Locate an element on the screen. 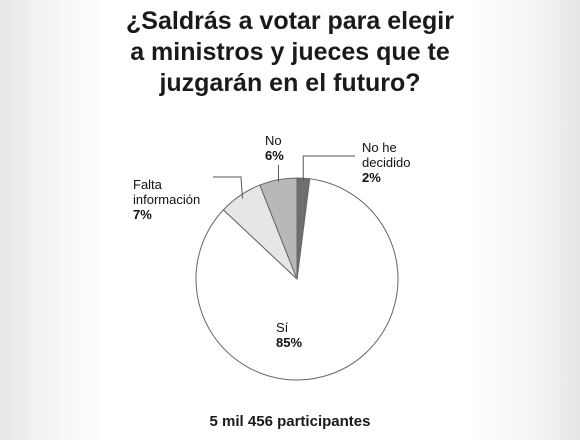  label-falta-informacion-value: 7% is located at coordinates (142, 214).